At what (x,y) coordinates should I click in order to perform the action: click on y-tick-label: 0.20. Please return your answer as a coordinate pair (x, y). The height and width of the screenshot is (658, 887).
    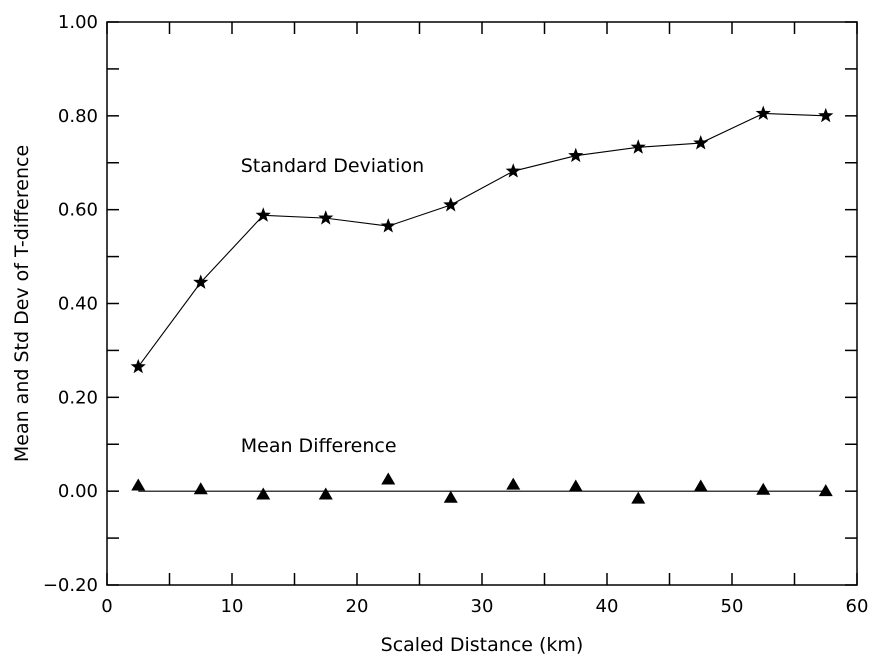
    Looking at the image, I should click on (78, 397).